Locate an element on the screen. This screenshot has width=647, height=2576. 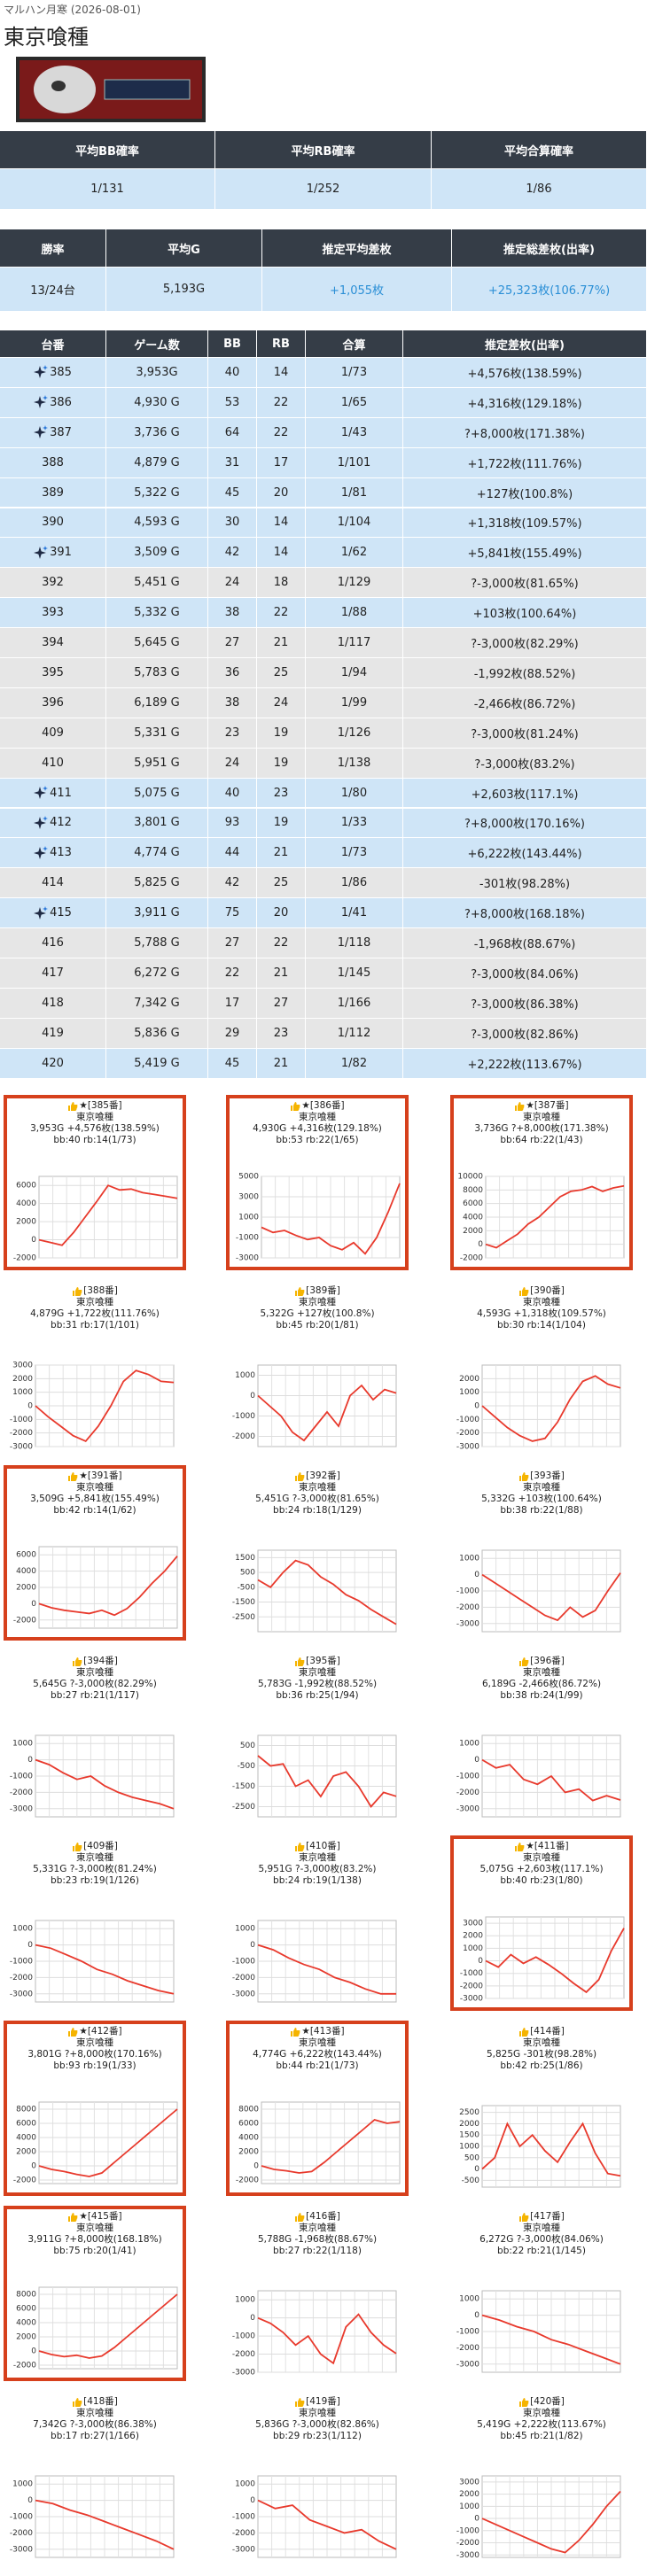
card-annotation: 3,953G +4,576枚(138.59%) is located at coordinates (95, 1128).